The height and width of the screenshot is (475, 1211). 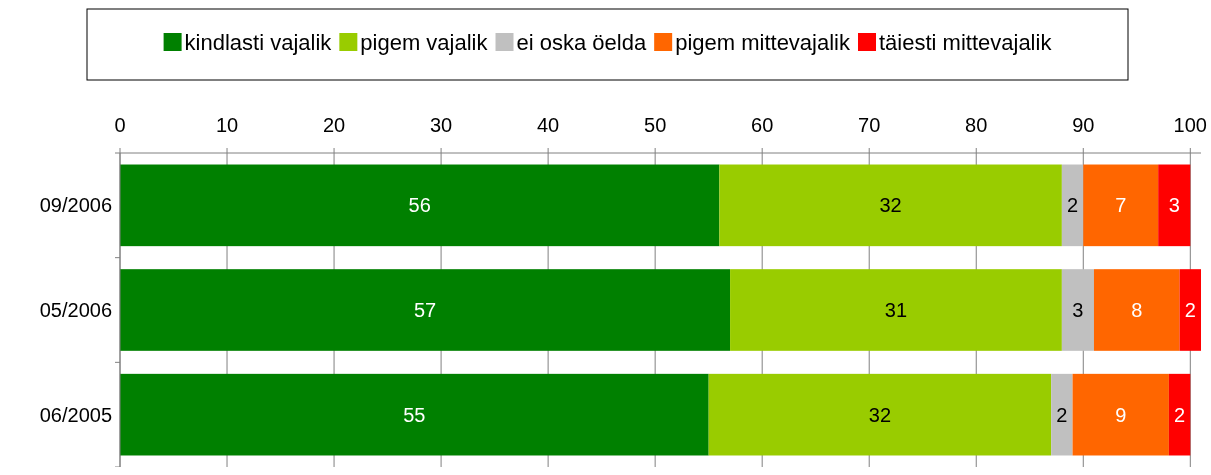 I want to click on y-tick-label: 05/2006, so click(x=75, y=310).